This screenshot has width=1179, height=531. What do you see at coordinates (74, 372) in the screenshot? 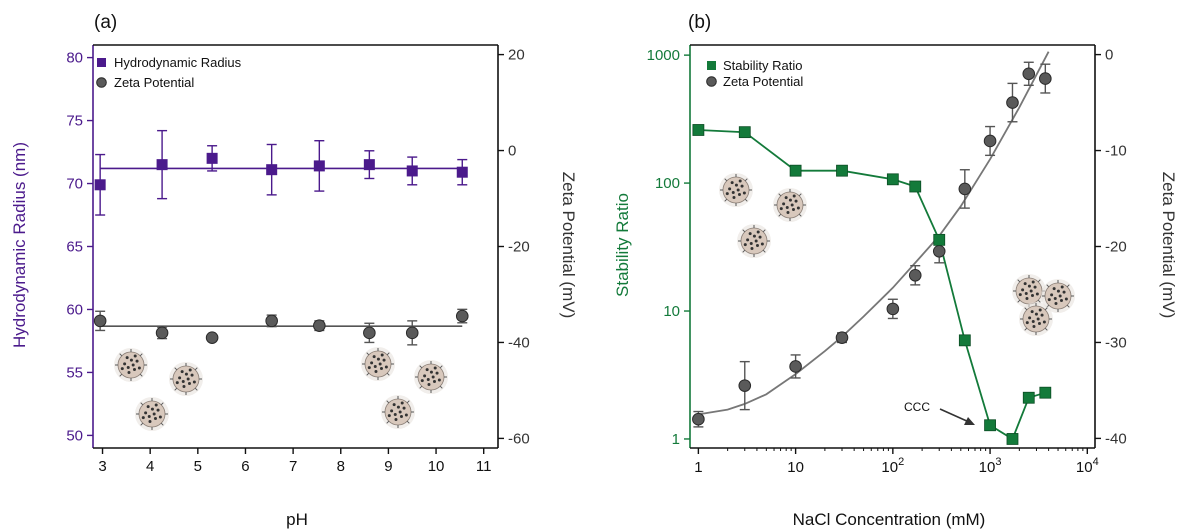
I see `left-tick-label: 55` at bounding box center [74, 372].